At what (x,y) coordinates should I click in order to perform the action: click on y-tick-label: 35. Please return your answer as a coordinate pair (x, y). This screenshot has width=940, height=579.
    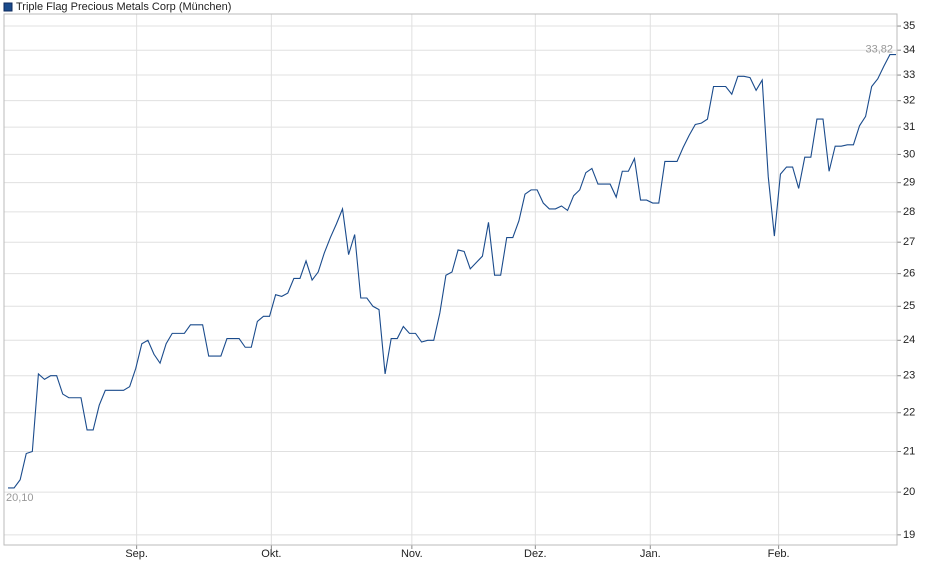
    Looking at the image, I should click on (909, 26).